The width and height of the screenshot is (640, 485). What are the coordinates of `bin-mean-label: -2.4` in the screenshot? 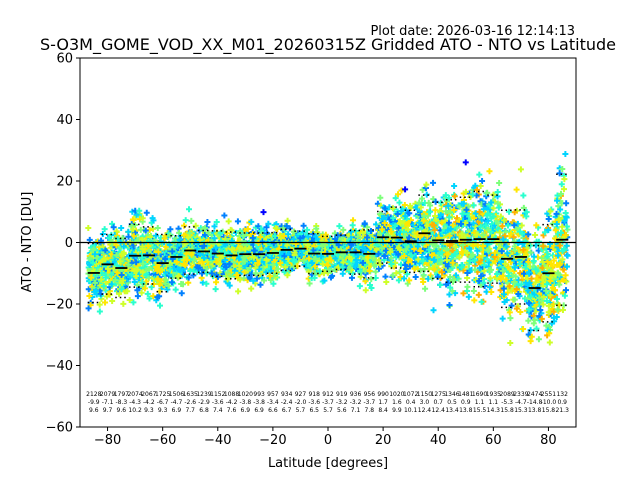 It's located at (287, 402).